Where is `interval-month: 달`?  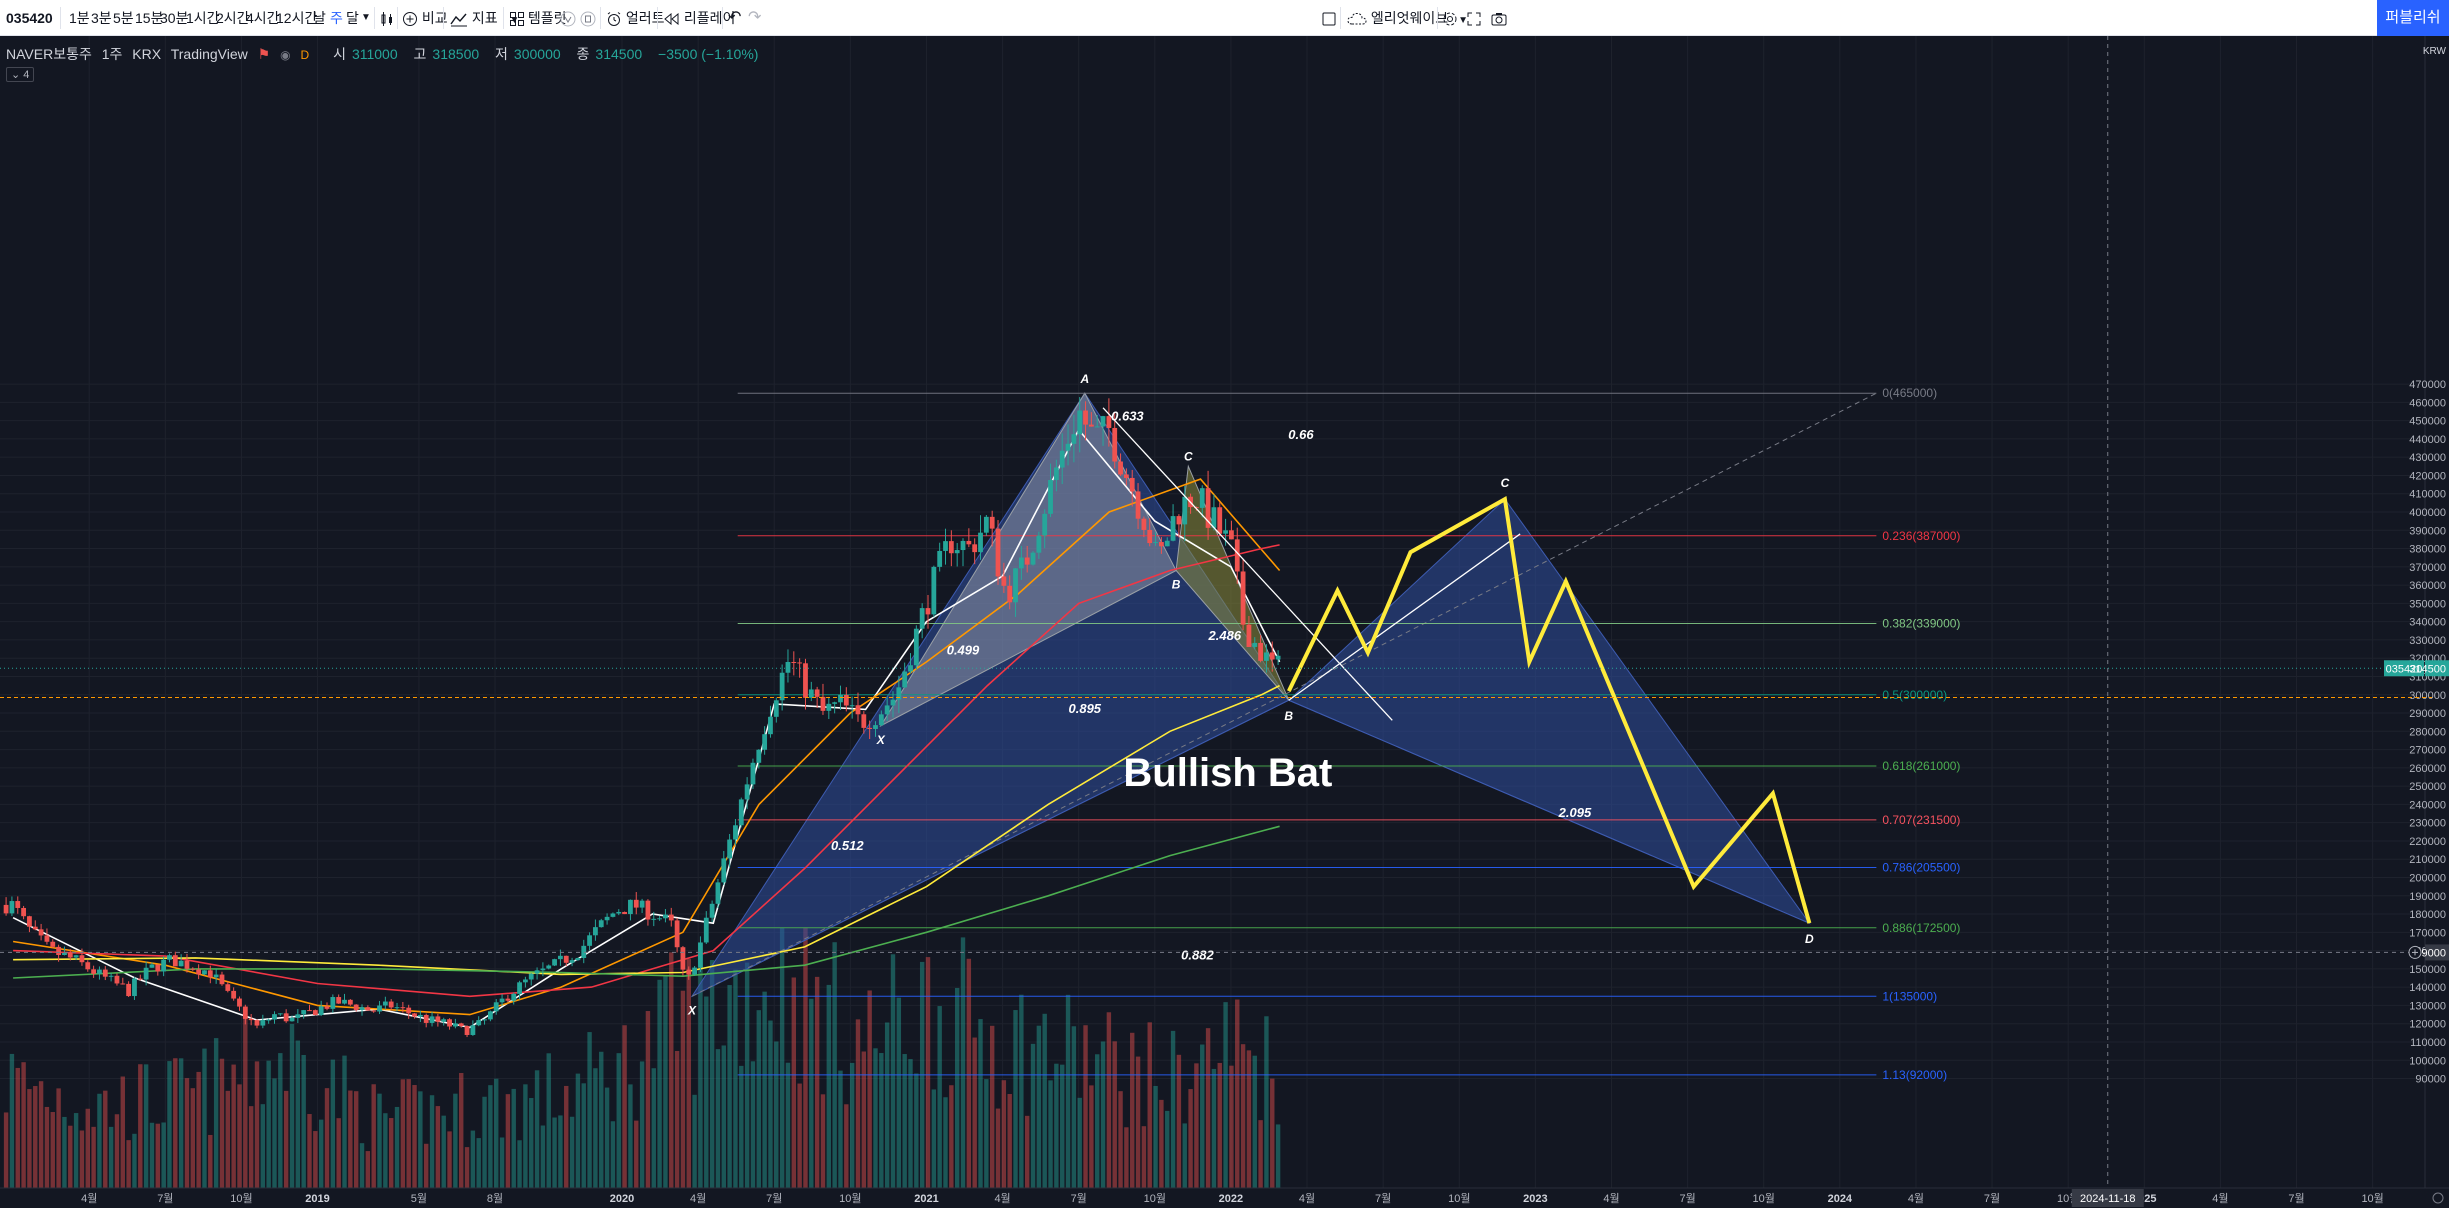
interval-month: 달 is located at coordinates (352, 18).